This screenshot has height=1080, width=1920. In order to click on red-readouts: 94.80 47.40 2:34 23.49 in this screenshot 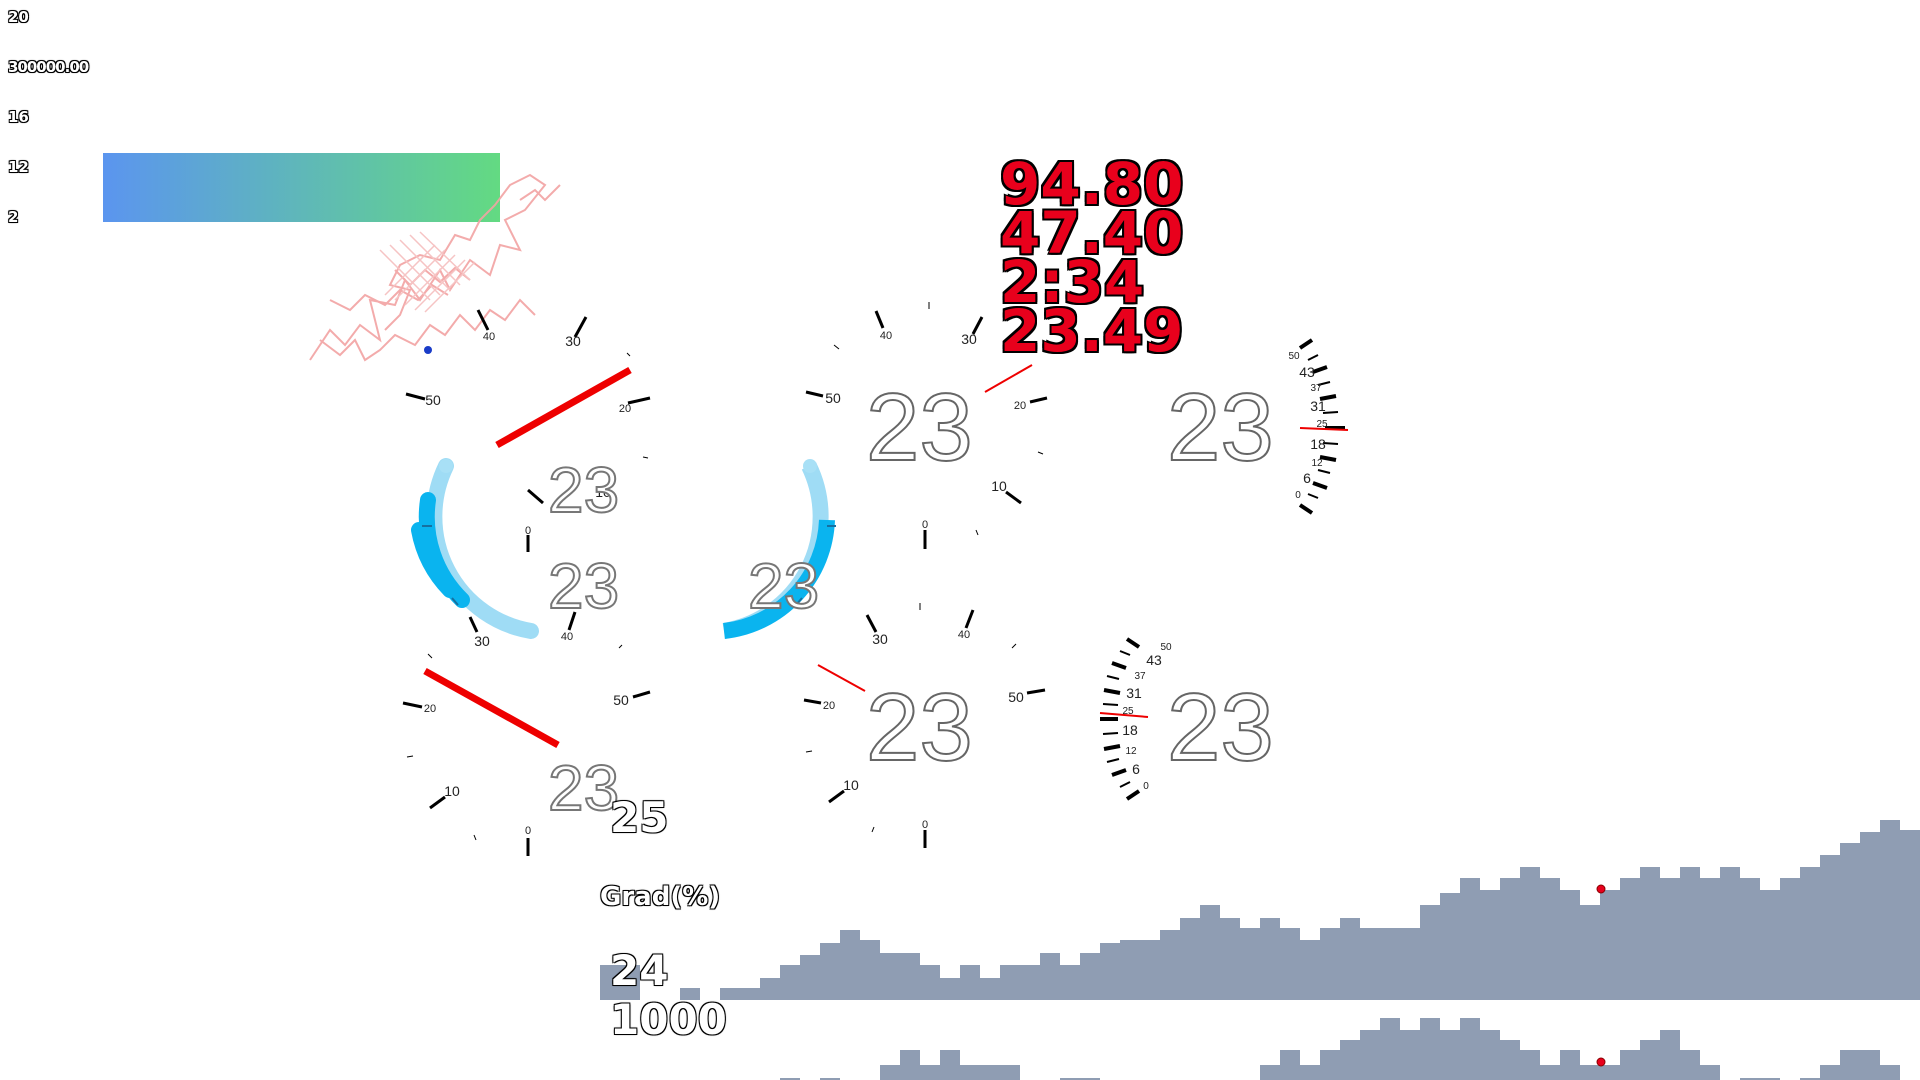, I will do `click(1092, 257)`.